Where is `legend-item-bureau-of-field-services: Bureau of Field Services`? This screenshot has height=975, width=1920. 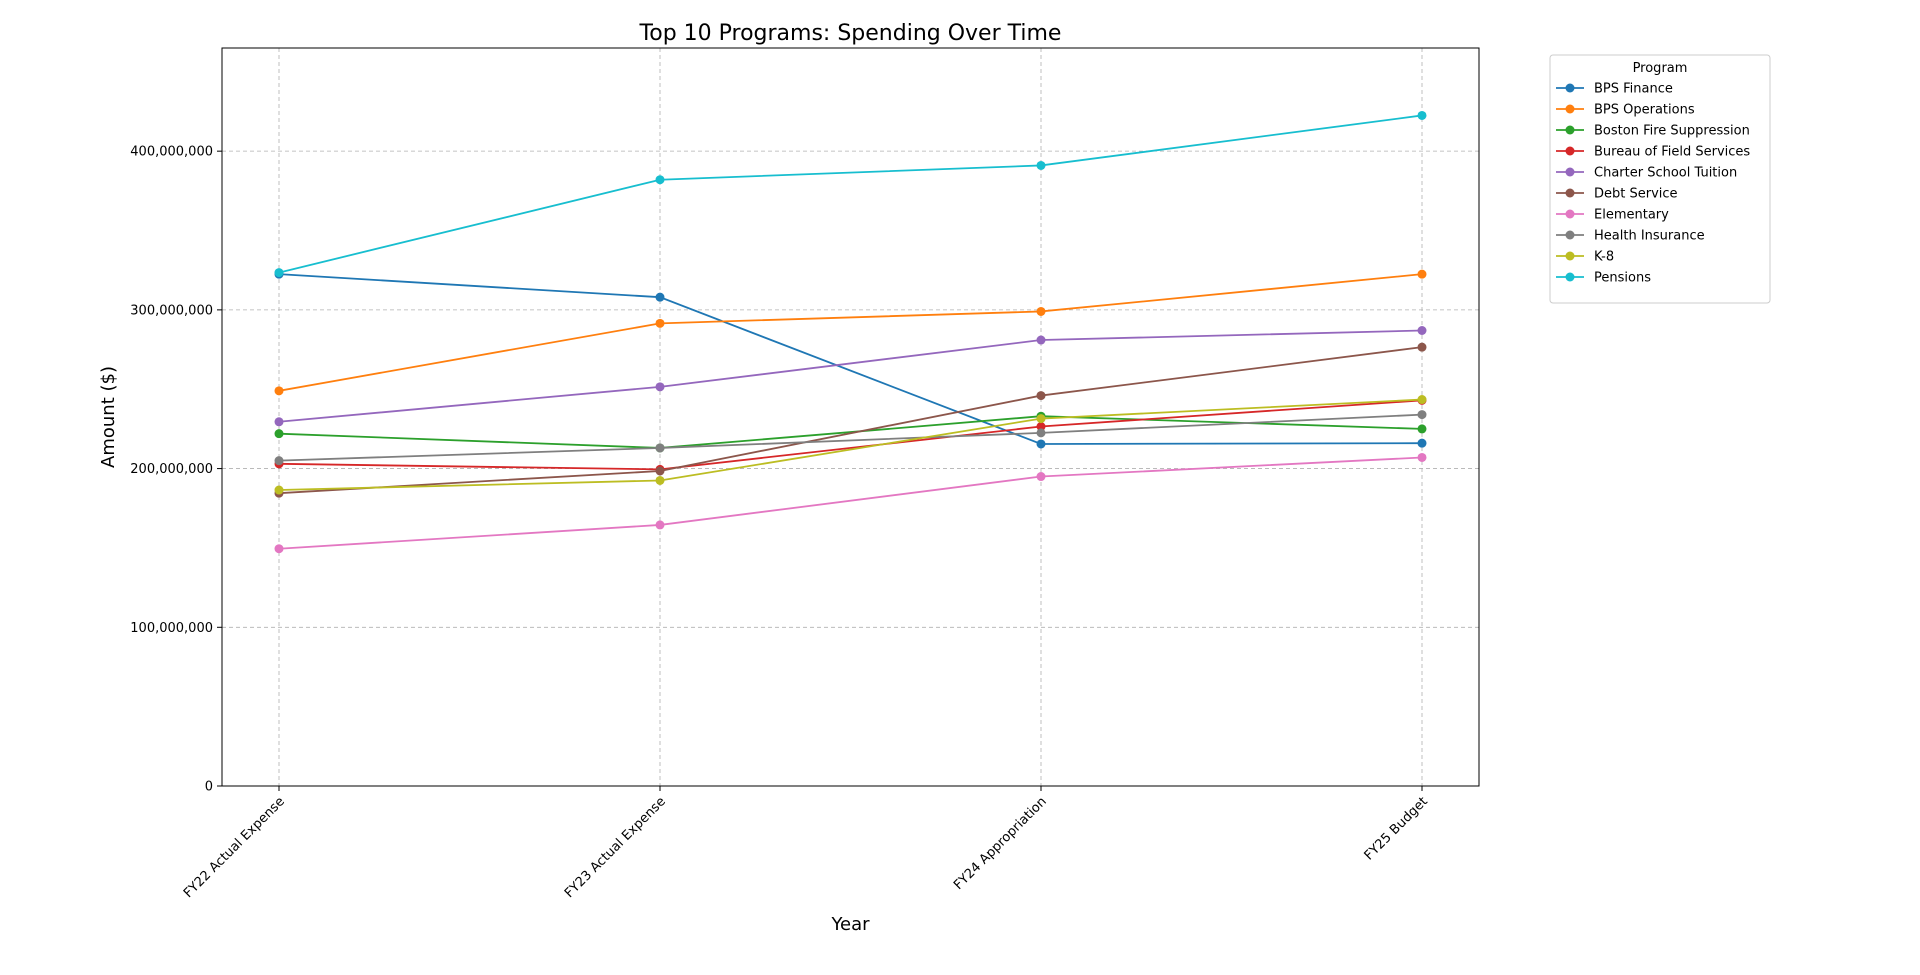 legend-item-bureau-of-field-services: Bureau of Field Services is located at coordinates (1653, 152).